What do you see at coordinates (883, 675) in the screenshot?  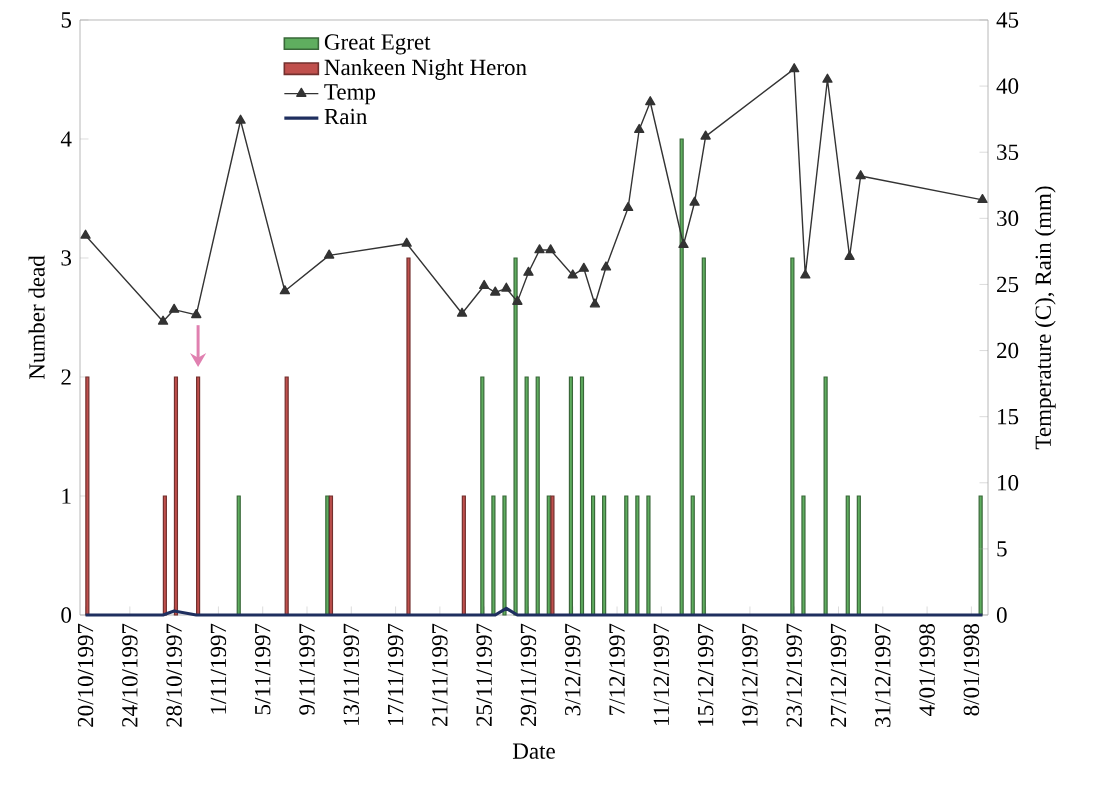 I see `x-tick-label: 31/12/1997` at bounding box center [883, 675].